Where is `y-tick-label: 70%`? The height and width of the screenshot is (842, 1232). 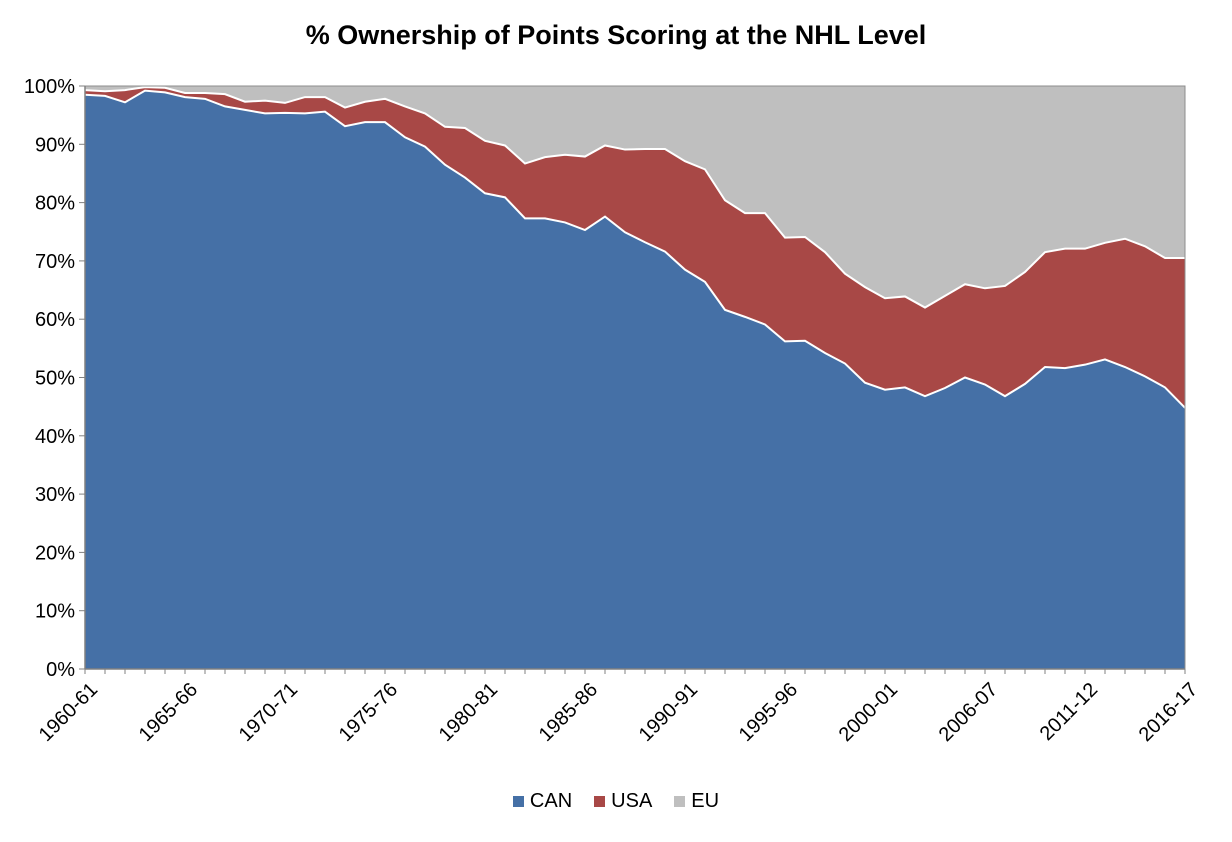
y-tick-label: 70% is located at coordinates (55, 262).